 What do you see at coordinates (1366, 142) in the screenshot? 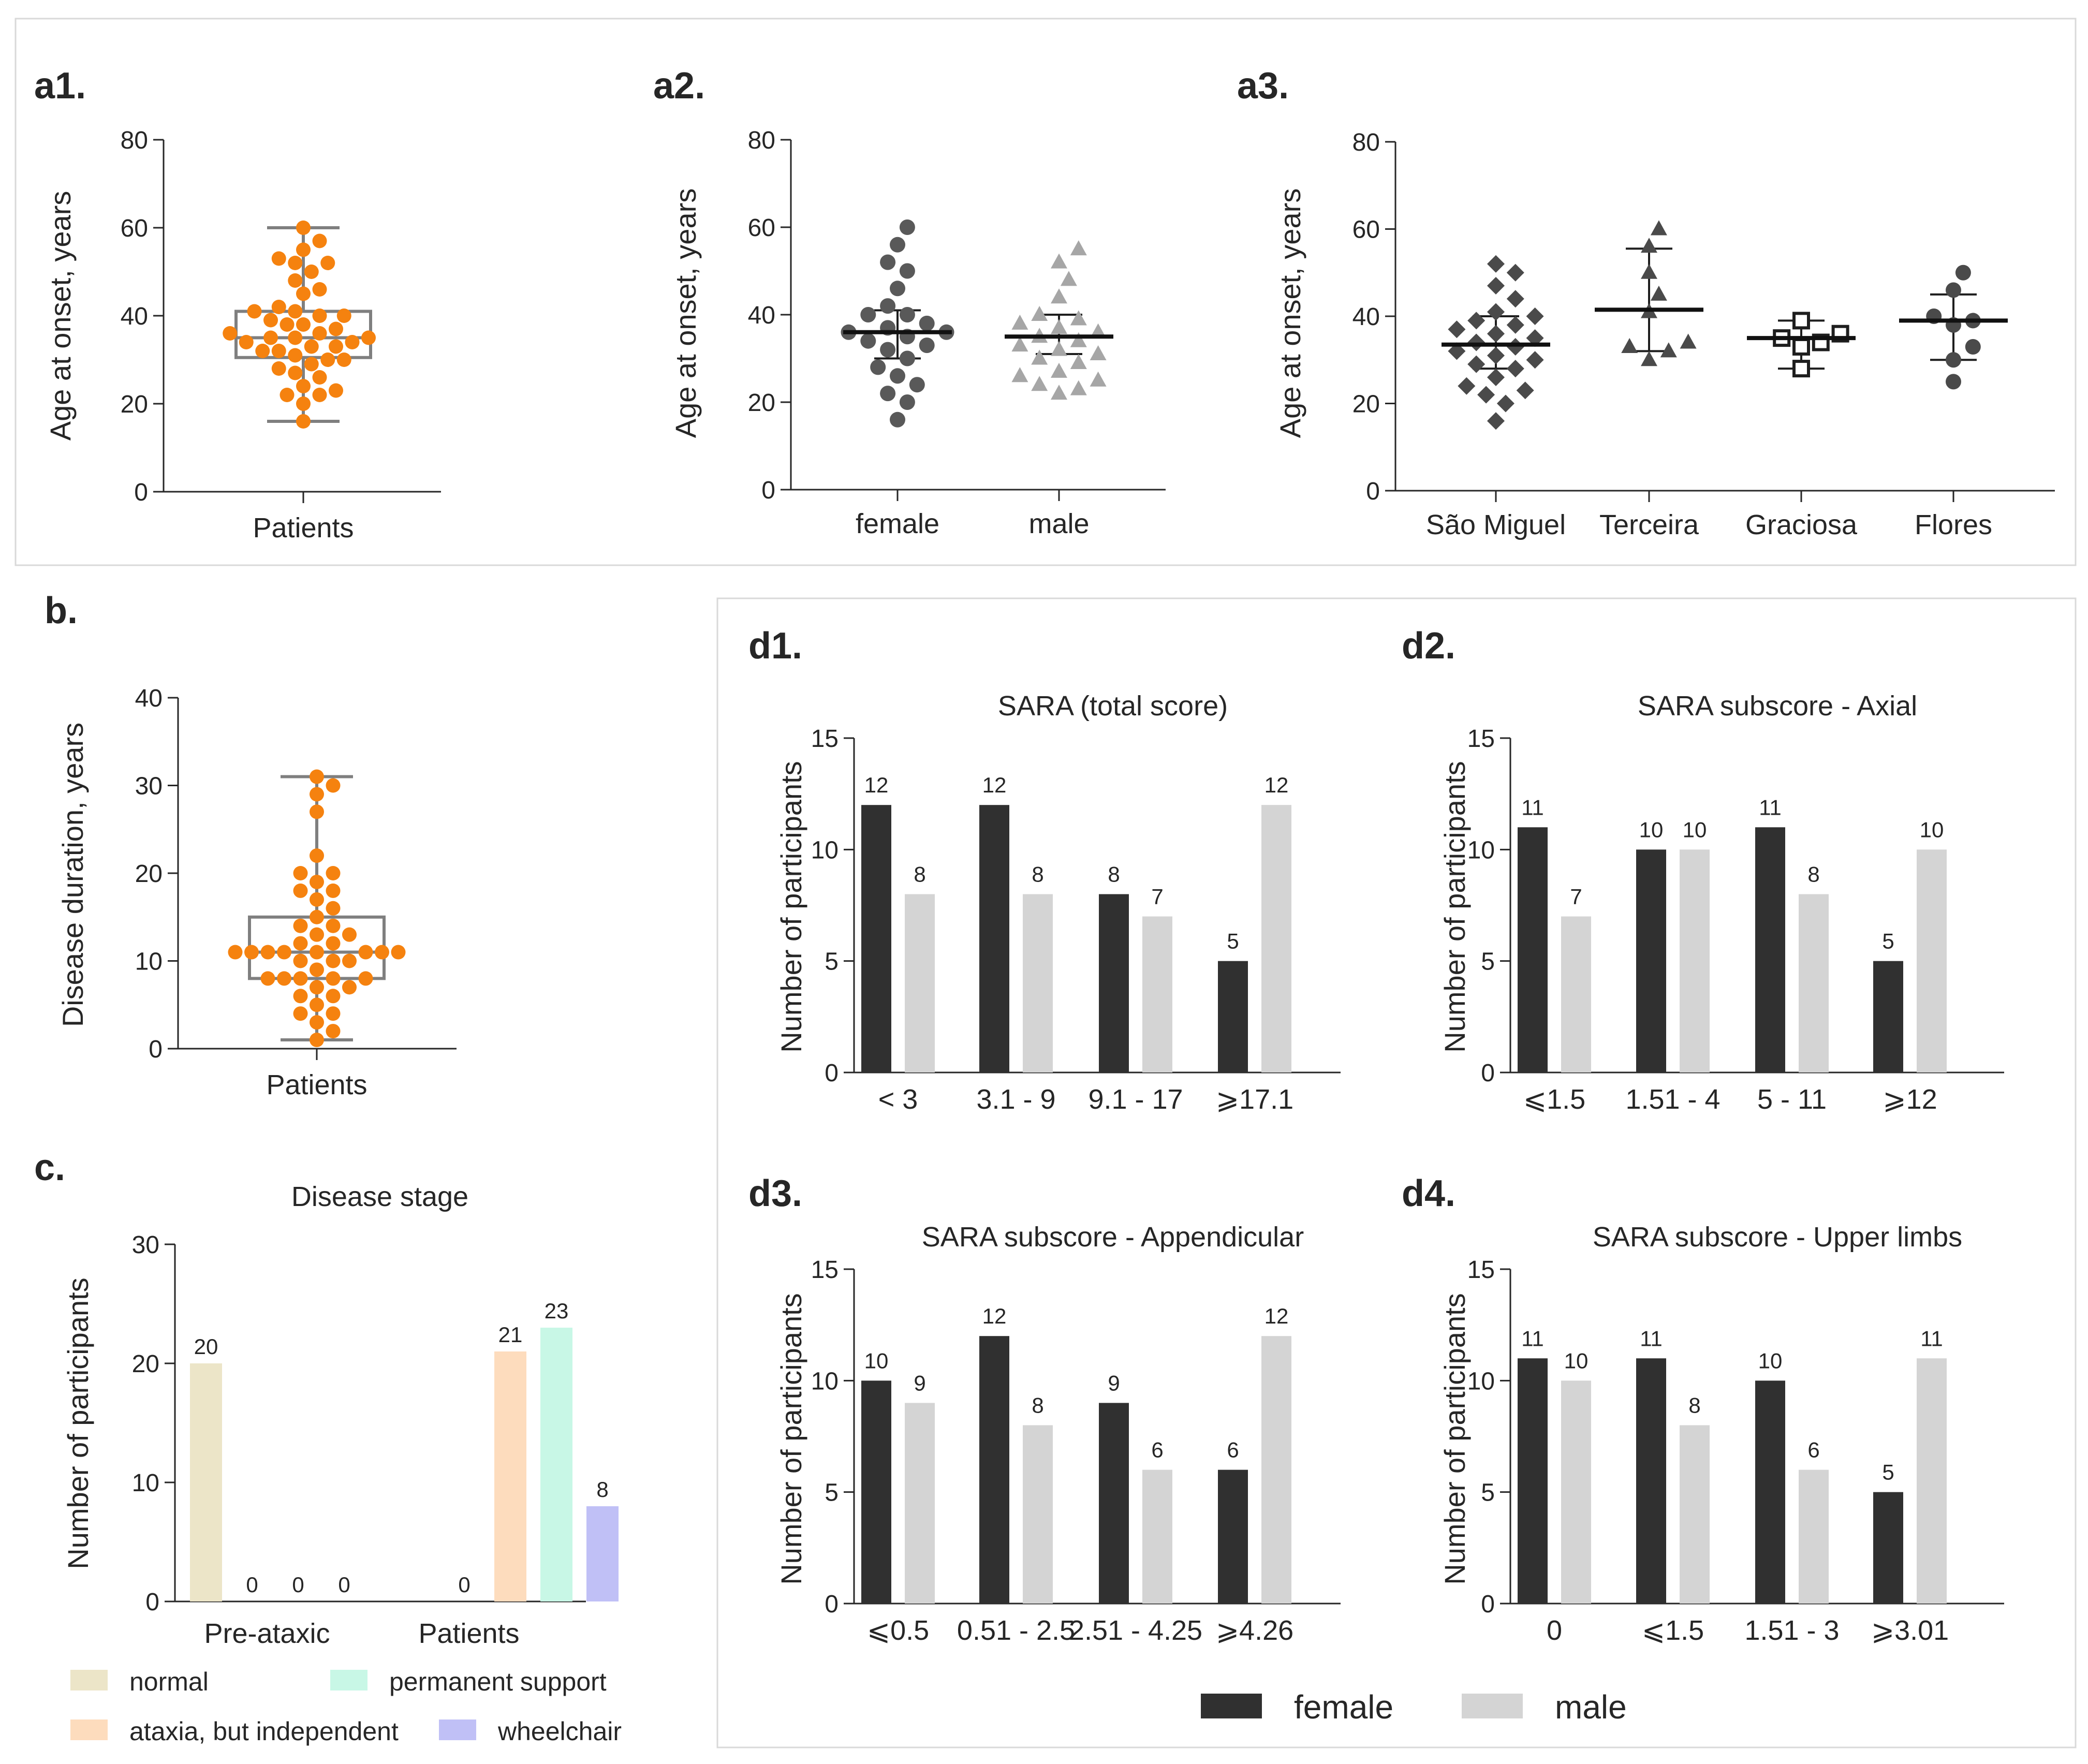
I see `y-tick-label: 80` at bounding box center [1366, 142].